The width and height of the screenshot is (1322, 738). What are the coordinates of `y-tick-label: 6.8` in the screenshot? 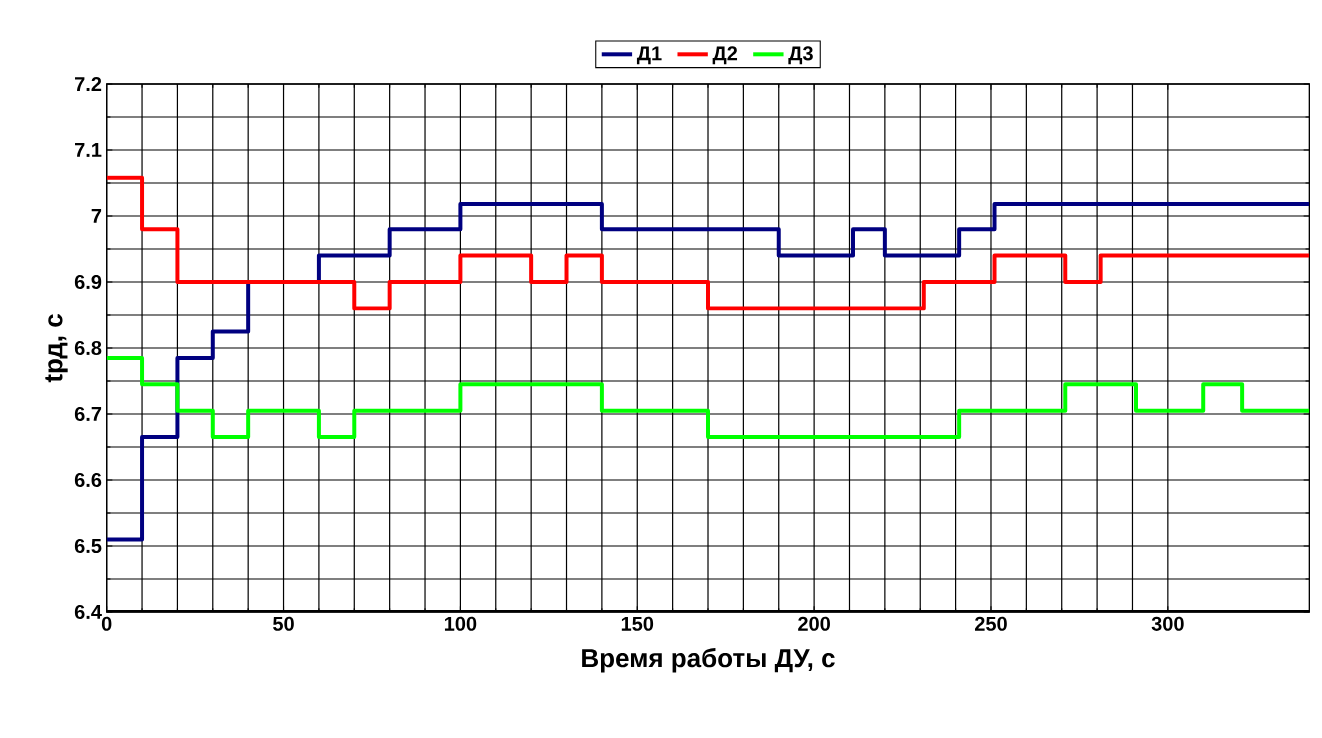 It's located at (88, 348).